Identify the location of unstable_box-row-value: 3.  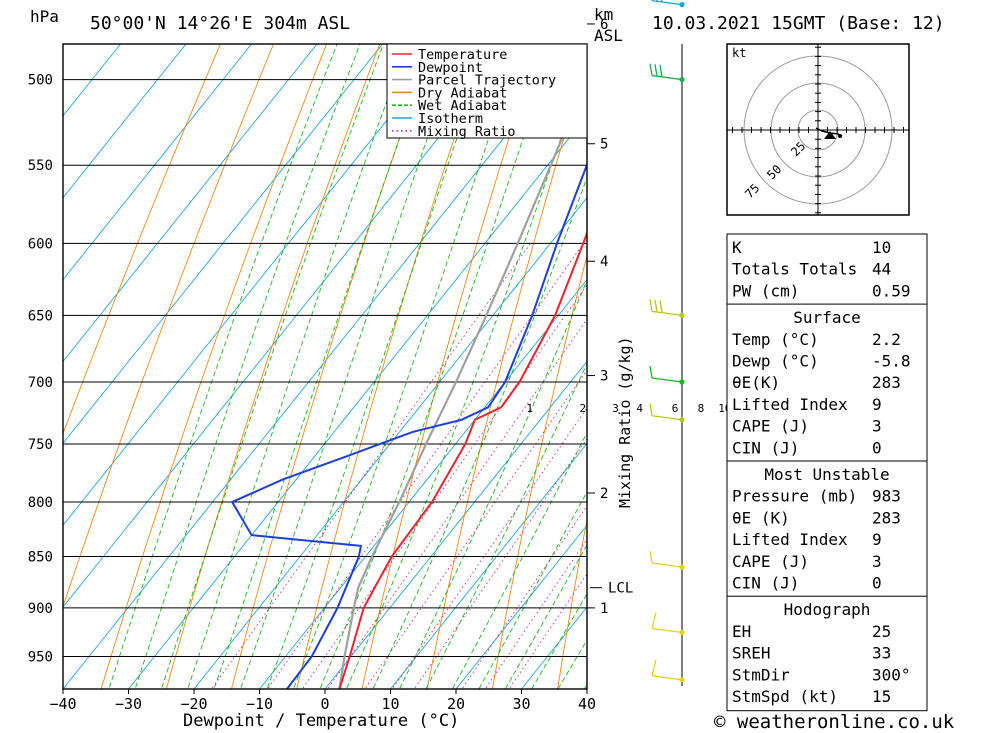
(877, 561).